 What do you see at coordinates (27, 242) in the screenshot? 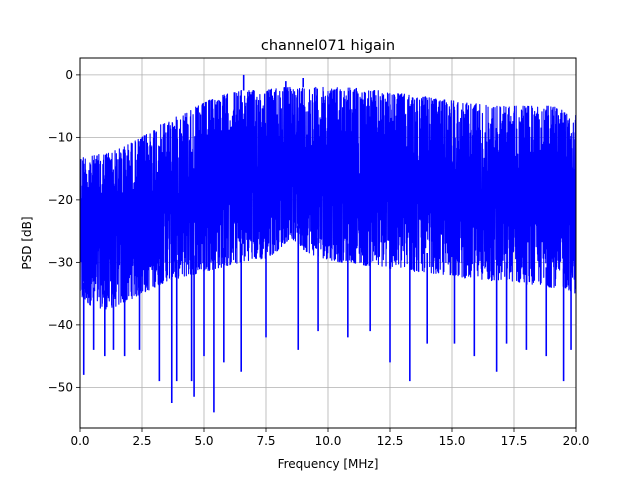
I see `y-axis-label: PSD [dB]` at bounding box center [27, 242].